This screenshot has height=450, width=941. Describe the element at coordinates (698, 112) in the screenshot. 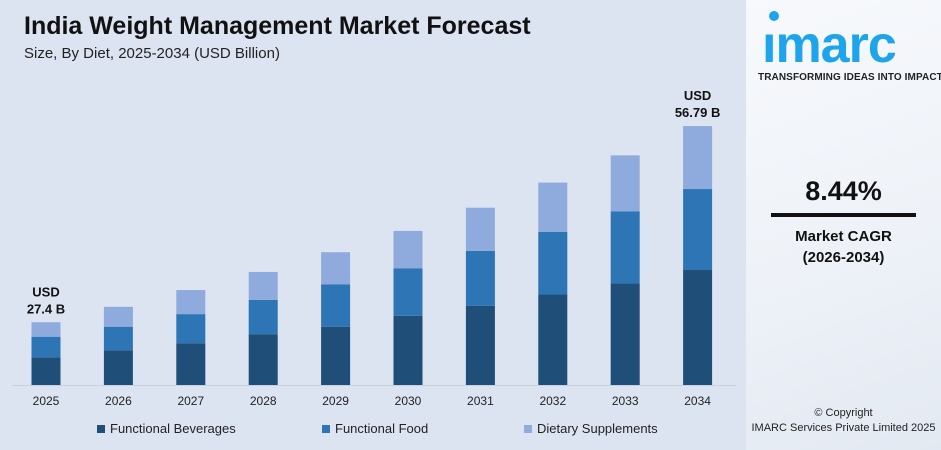

I see `data-label-value: 56.79 B` at that location.